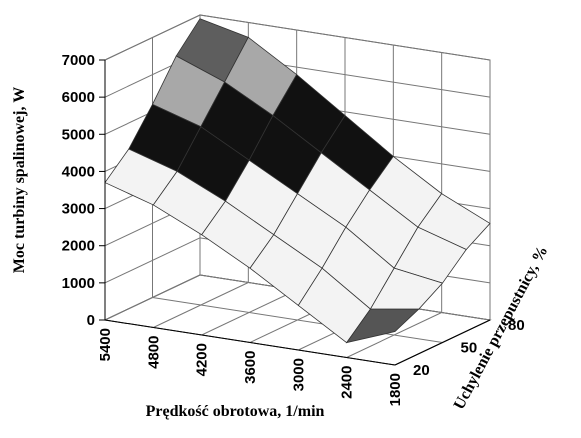 The width and height of the screenshot is (581, 438). Describe the element at coordinates (469, 348) in the screenshot. I see `depth-tick-label: 50` at that location.